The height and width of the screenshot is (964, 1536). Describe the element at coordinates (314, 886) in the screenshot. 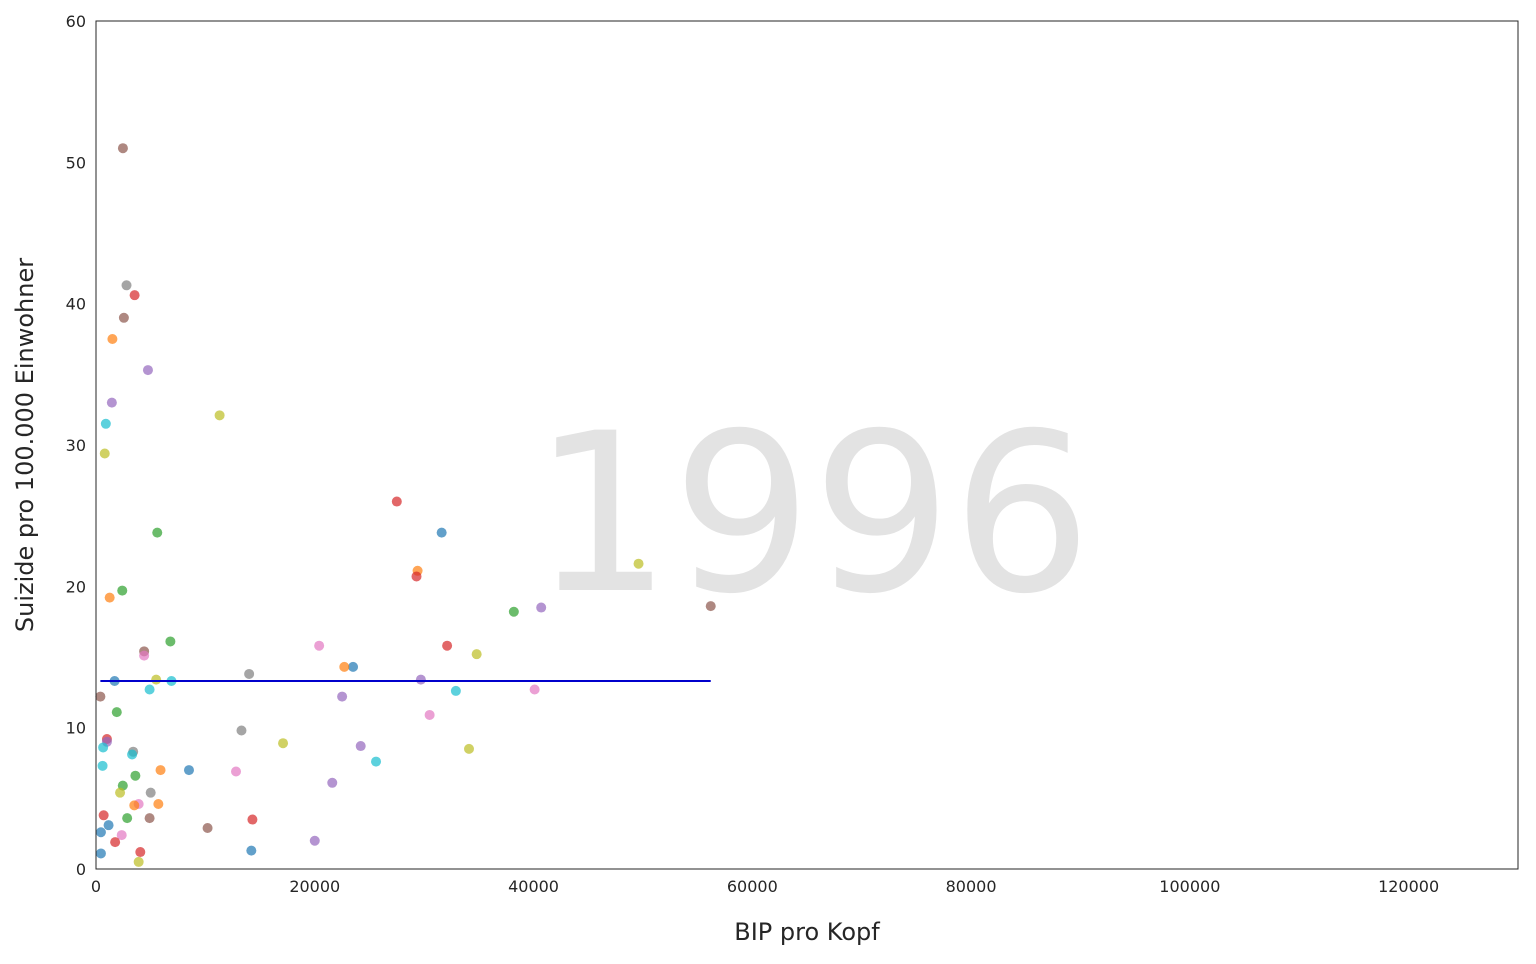

I see `x-tick-label: 20000` at that location.